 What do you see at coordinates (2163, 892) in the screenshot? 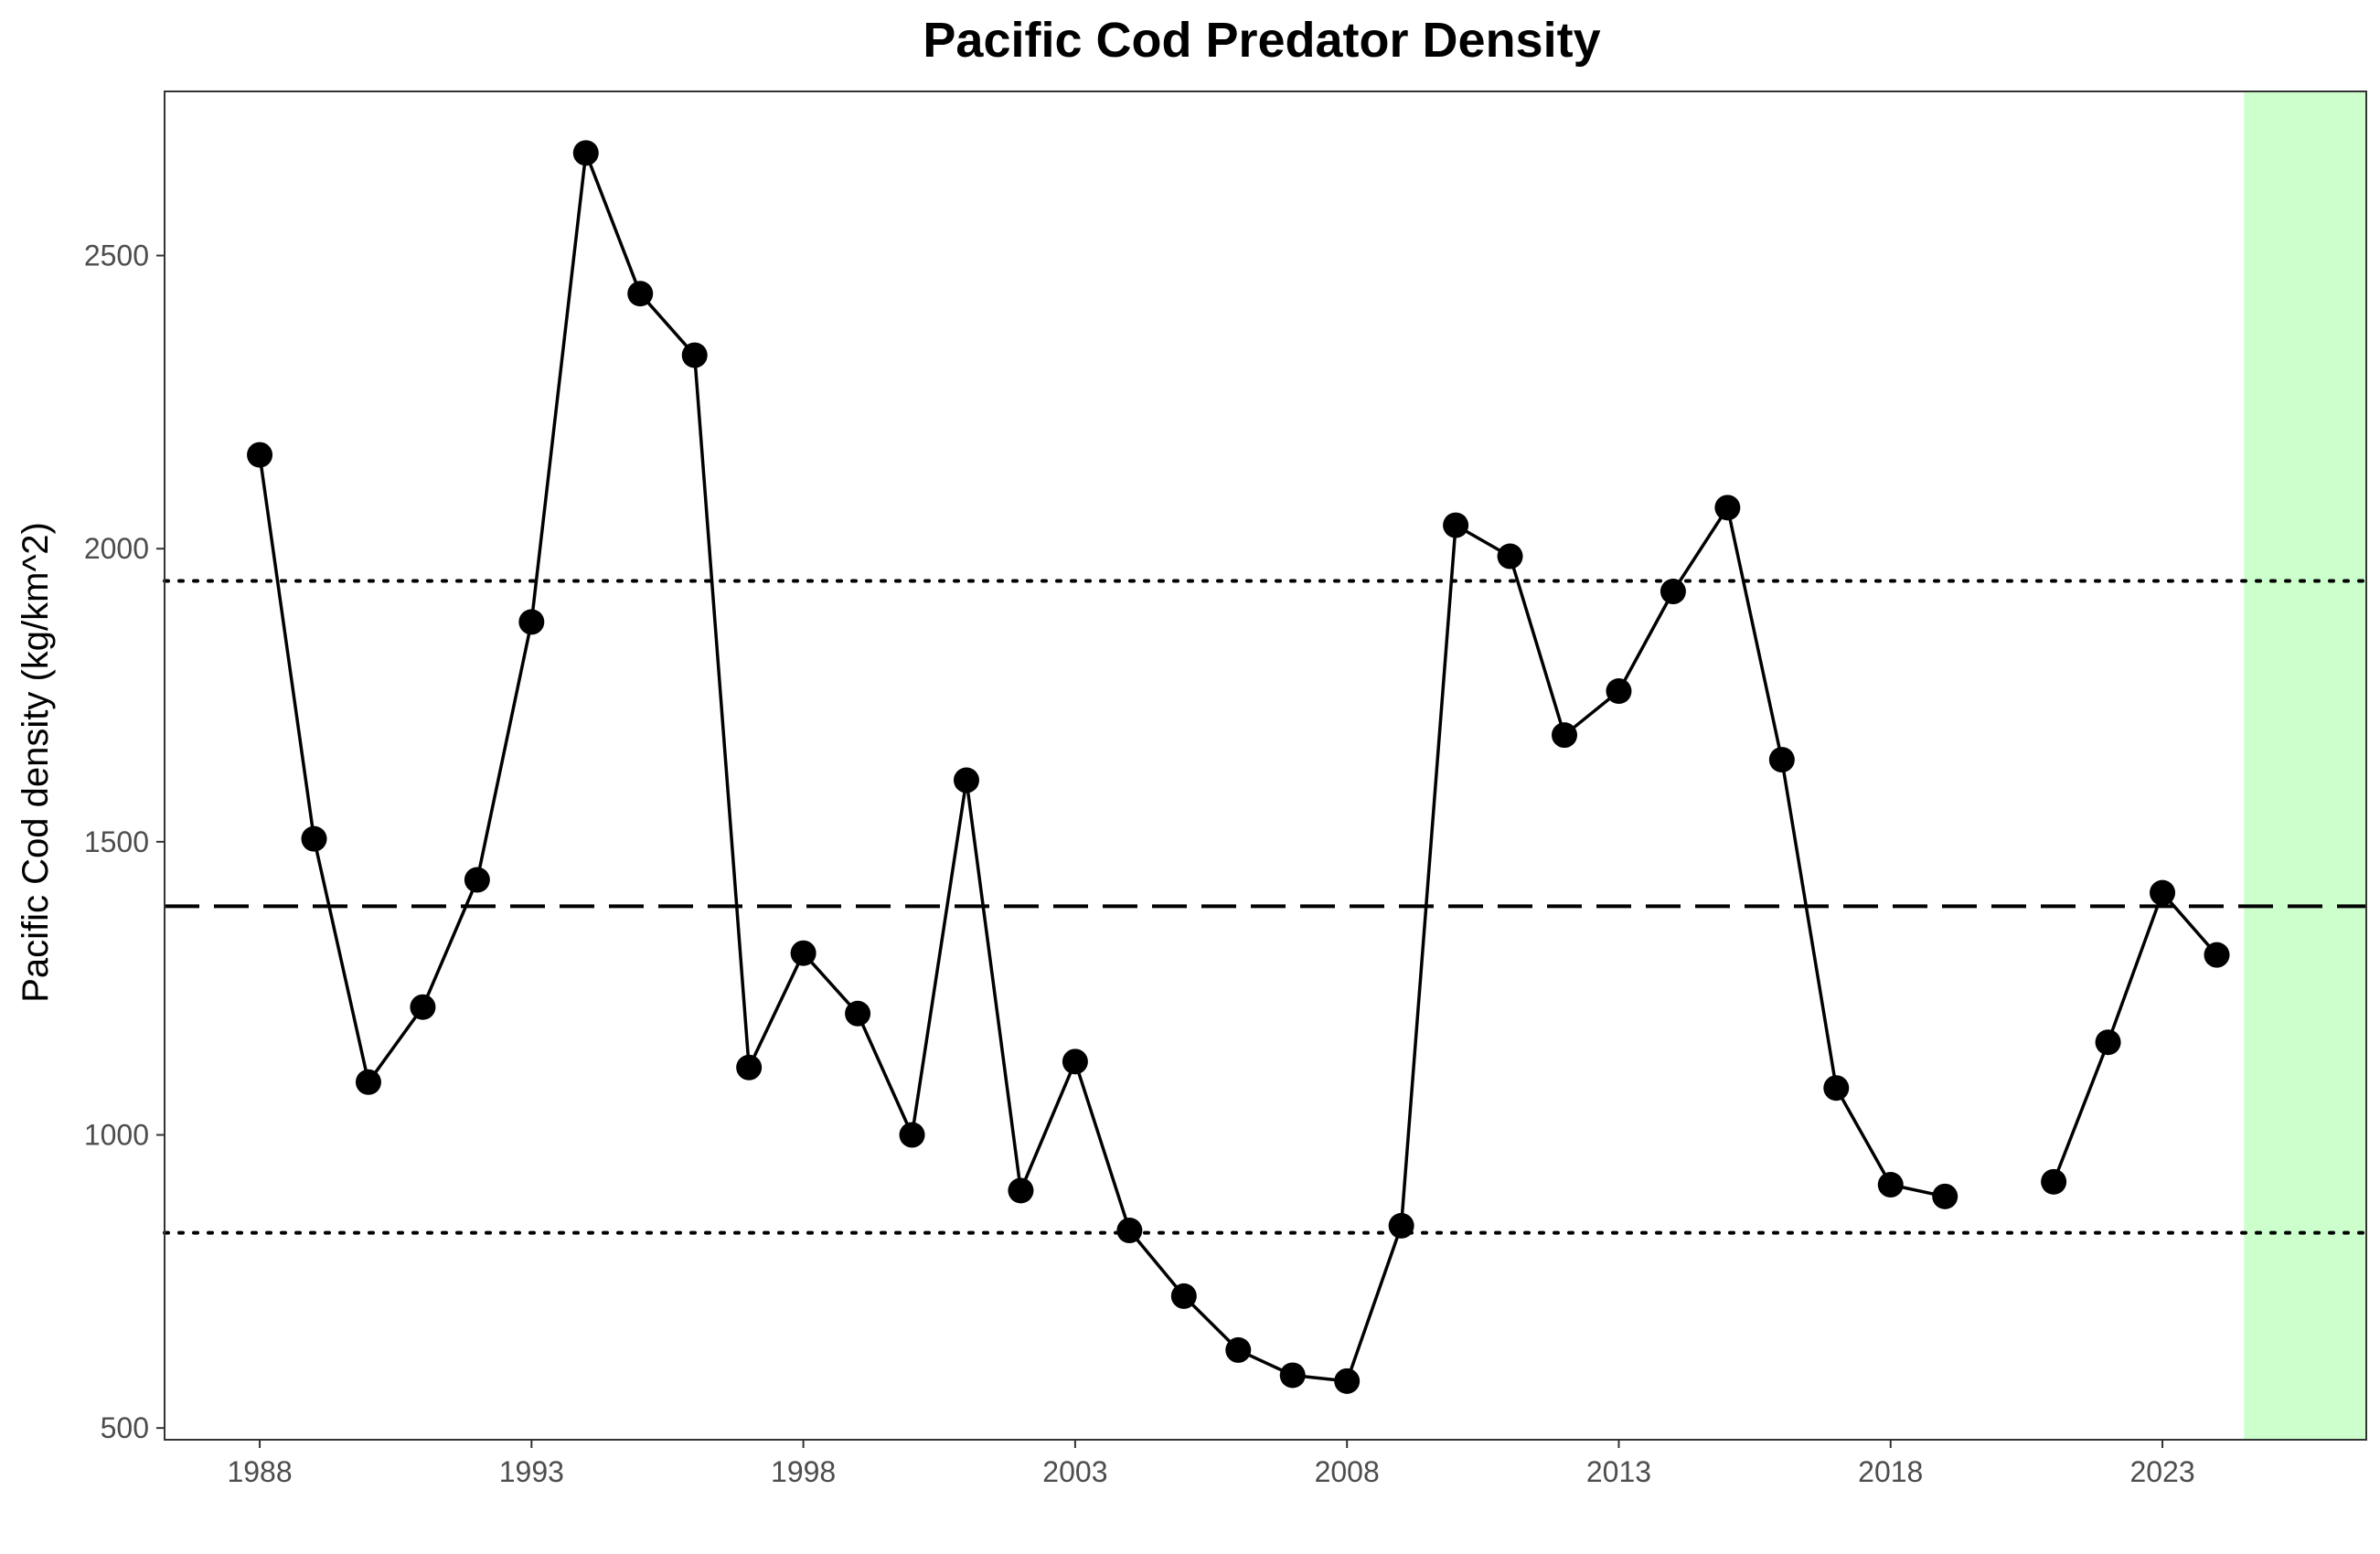
I see `data-point-2023` at bounding box center [2163, 892].